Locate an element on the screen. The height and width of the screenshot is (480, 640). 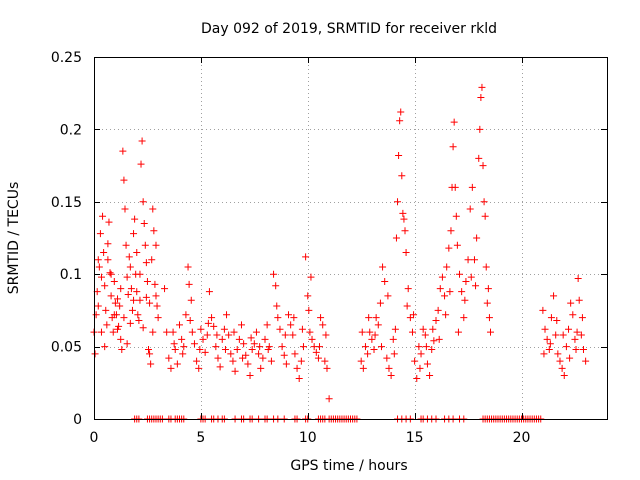
y-tick-label: 0.15 is located at coordinates (66, 203).